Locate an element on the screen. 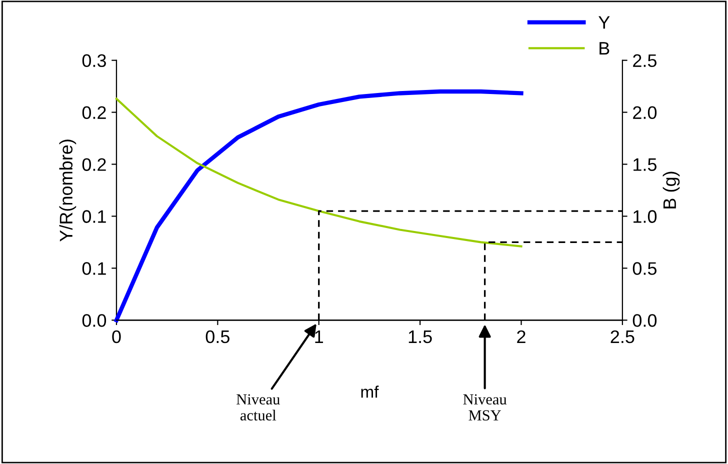 Image resolution: width=728 pixels, height=464 pixels. y2-tick-label: 2.0 is located at coordinates (645, 113).